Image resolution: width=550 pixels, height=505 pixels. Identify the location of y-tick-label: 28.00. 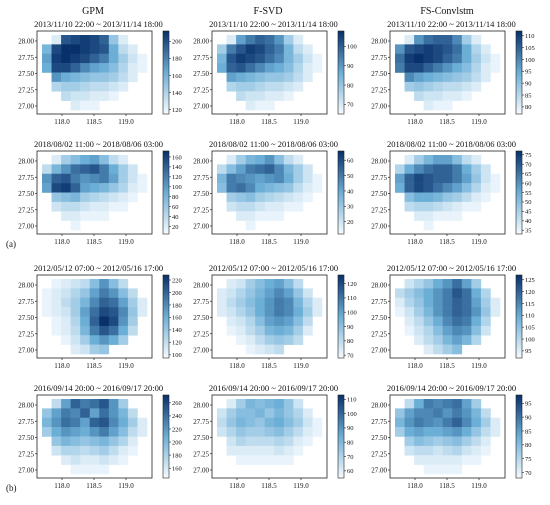
(26, 286).